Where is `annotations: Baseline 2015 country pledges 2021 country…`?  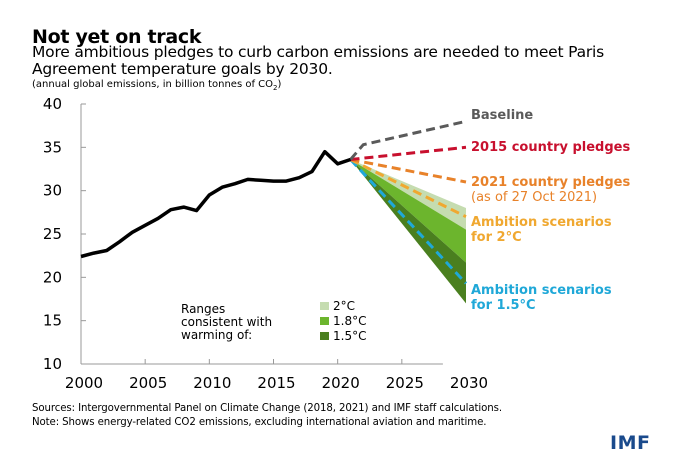
annotations: Baseline 2015 country pledges 2021 country… is located at coordinates (550, 210).